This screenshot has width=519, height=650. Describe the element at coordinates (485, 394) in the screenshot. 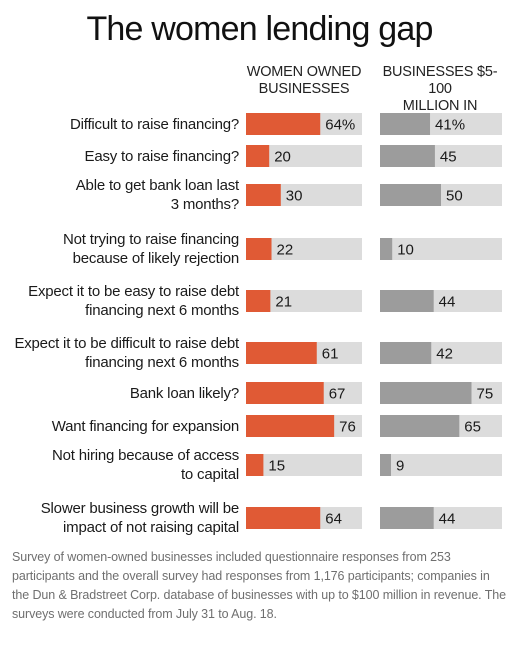

I see `data-label: 75` at that location.